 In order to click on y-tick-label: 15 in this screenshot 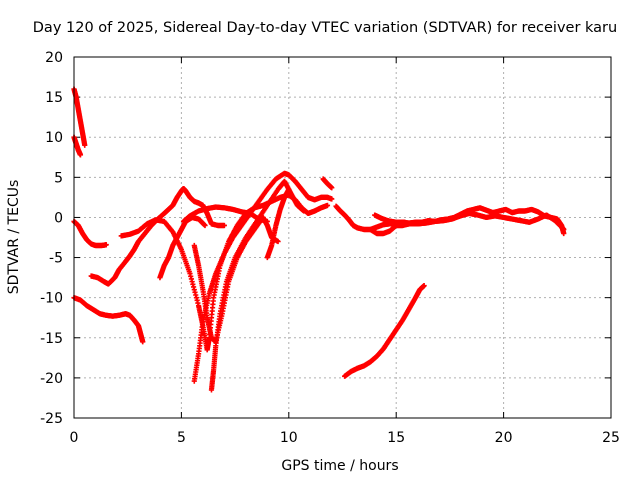, I will do `click(54, 98)`.